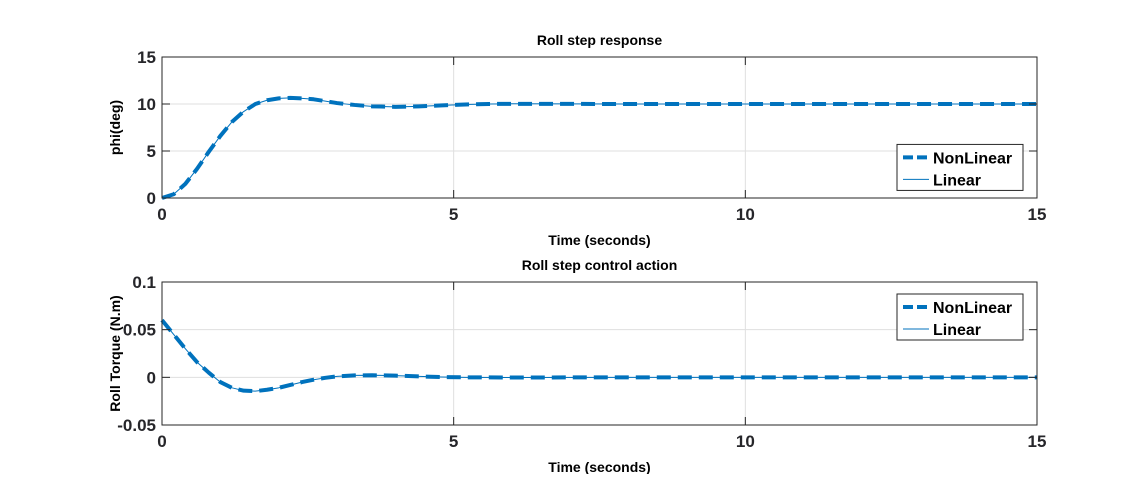 The height and width of the screenshot is (479, 1147). Describe the element at coordinates (600, 265) in the screenshot. I see `chart-title: Roll step control action` at that location.